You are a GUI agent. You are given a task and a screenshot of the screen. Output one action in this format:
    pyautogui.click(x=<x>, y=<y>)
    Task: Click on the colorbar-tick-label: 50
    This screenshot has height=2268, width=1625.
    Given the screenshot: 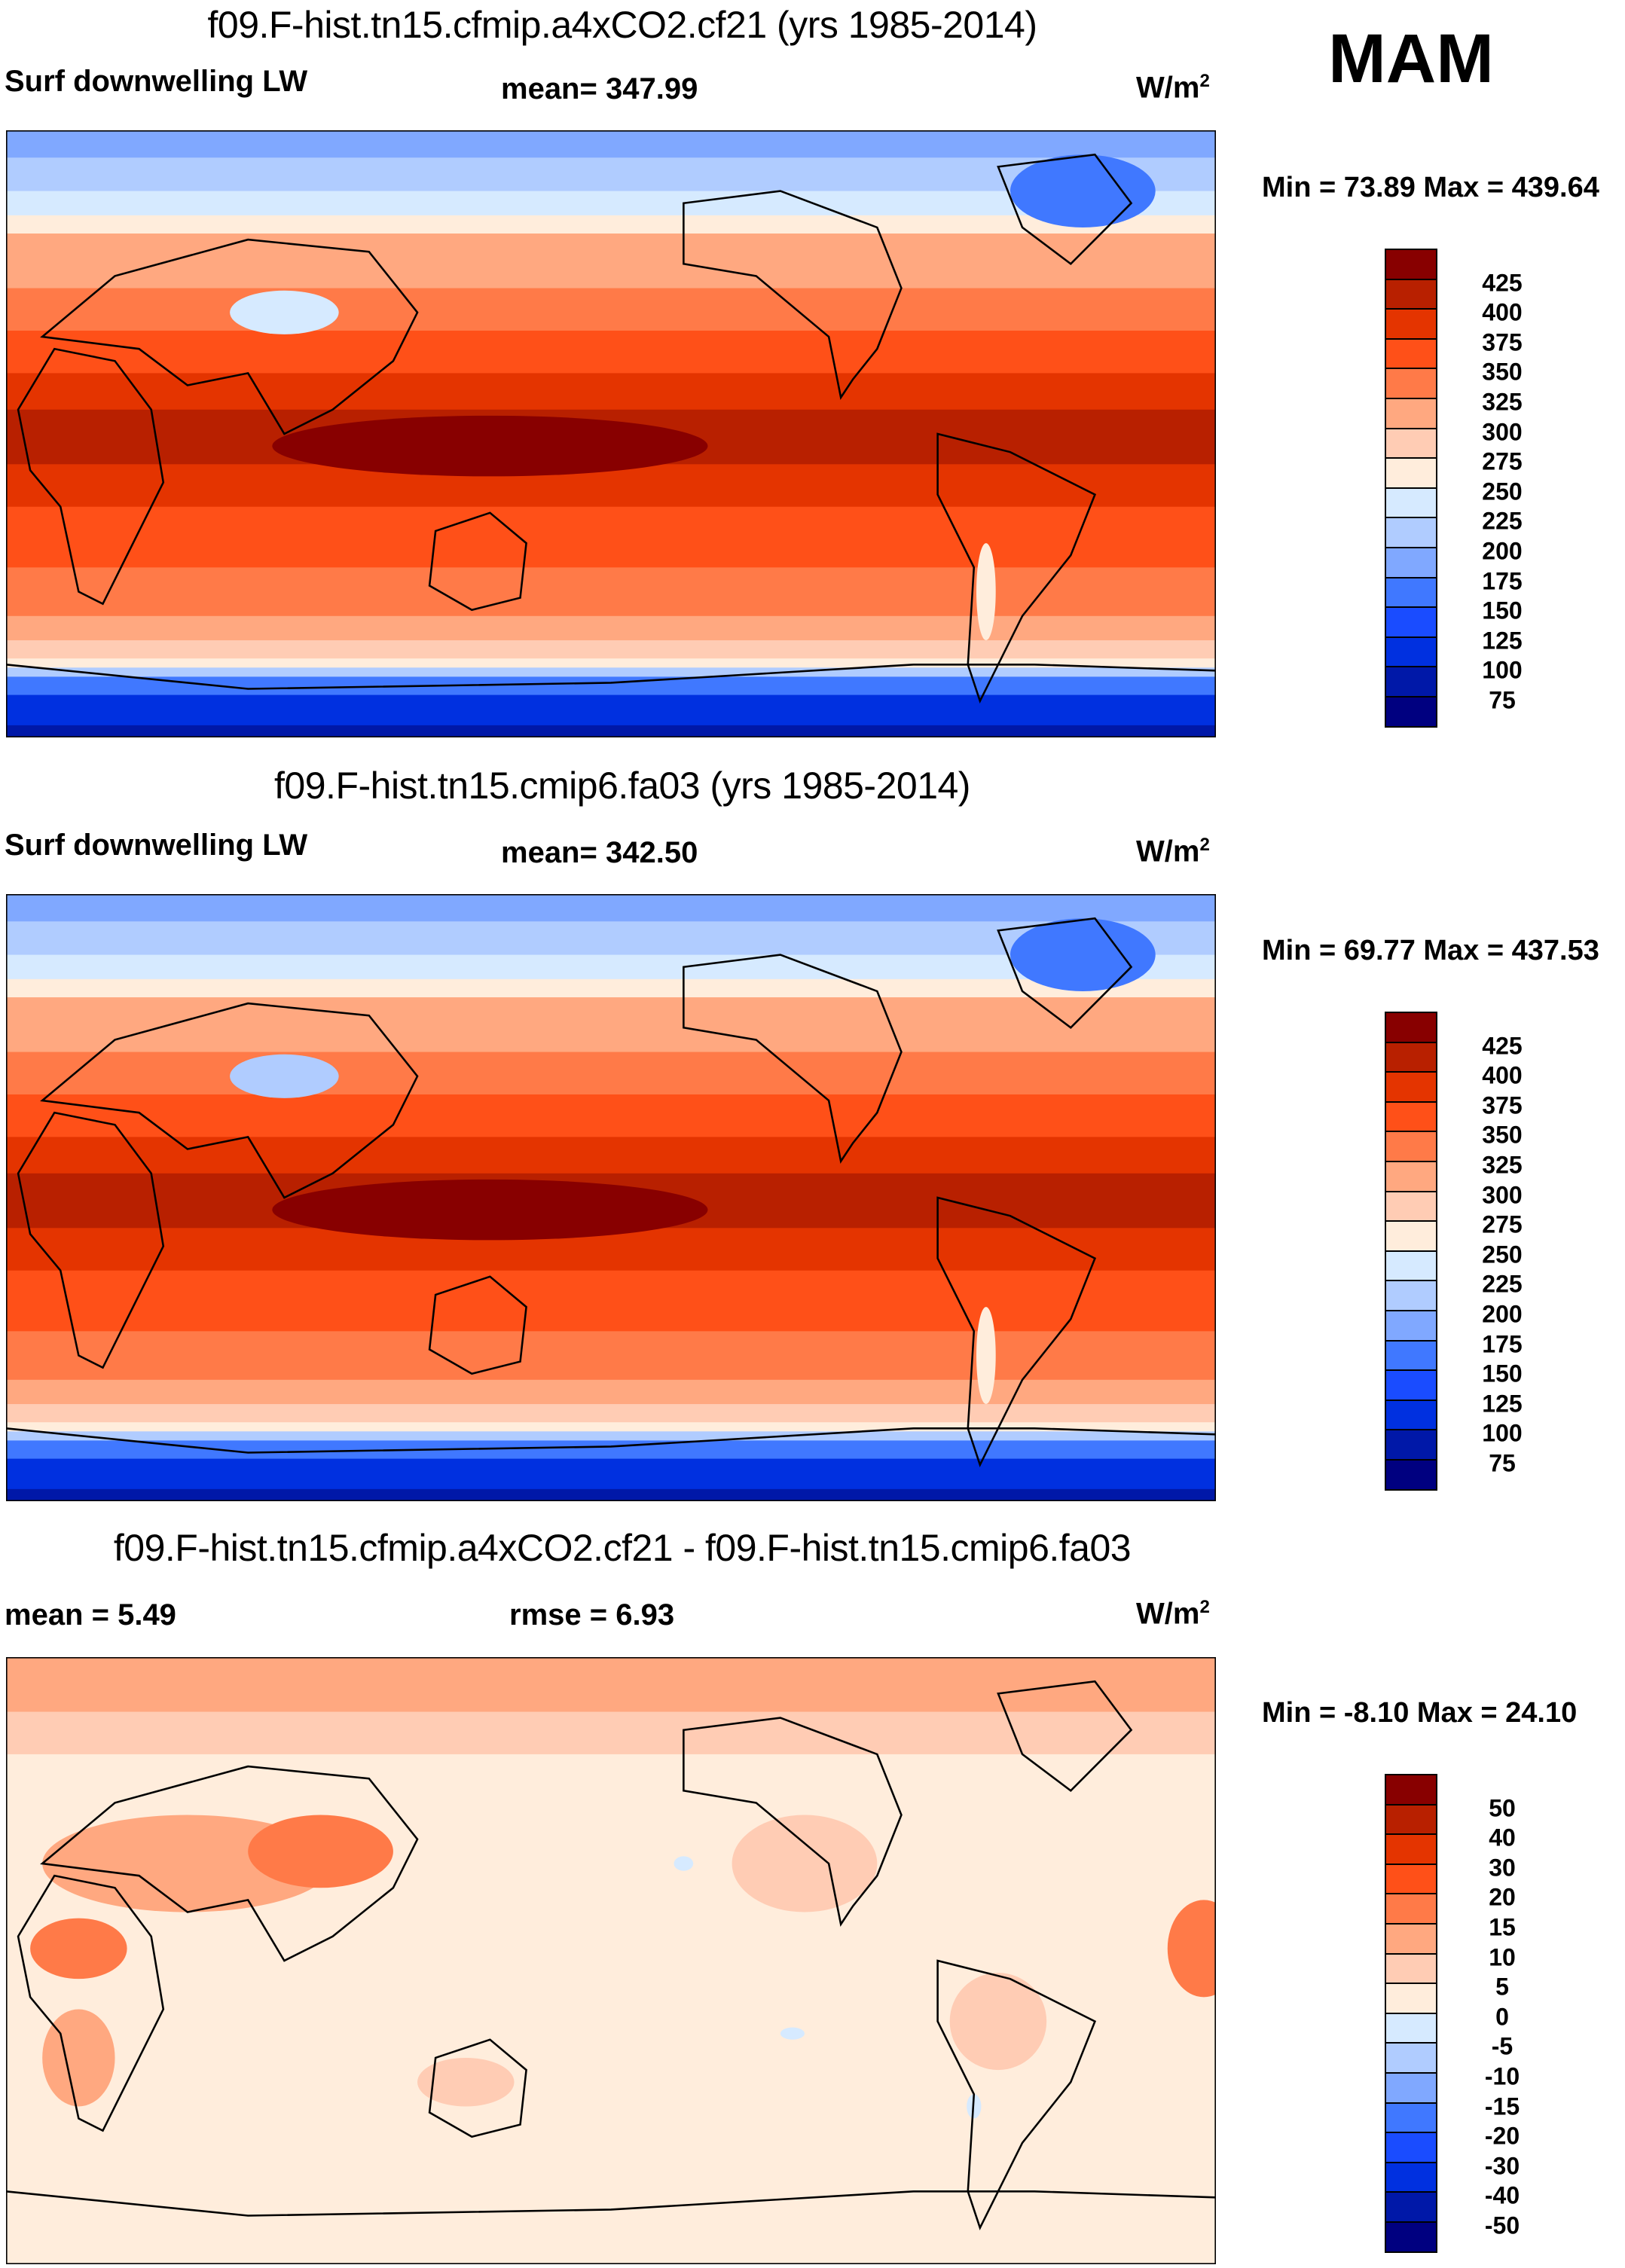 What is the action you would take?
    pyautogui.click(x=1502, y=1808)
    